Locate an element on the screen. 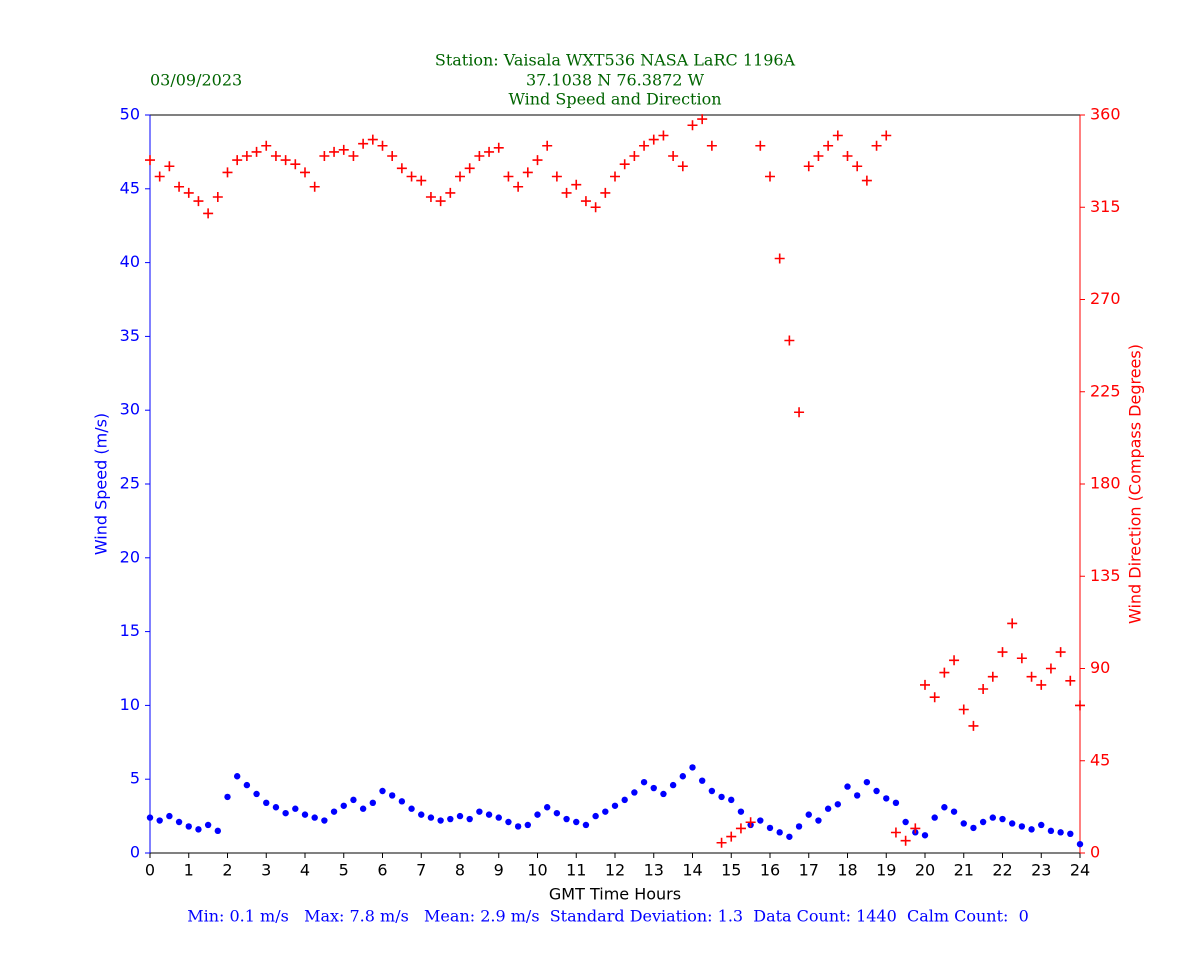 The image size is (1200, 960). y2-tick-label: 360 is located at coordinates (1105, 114).